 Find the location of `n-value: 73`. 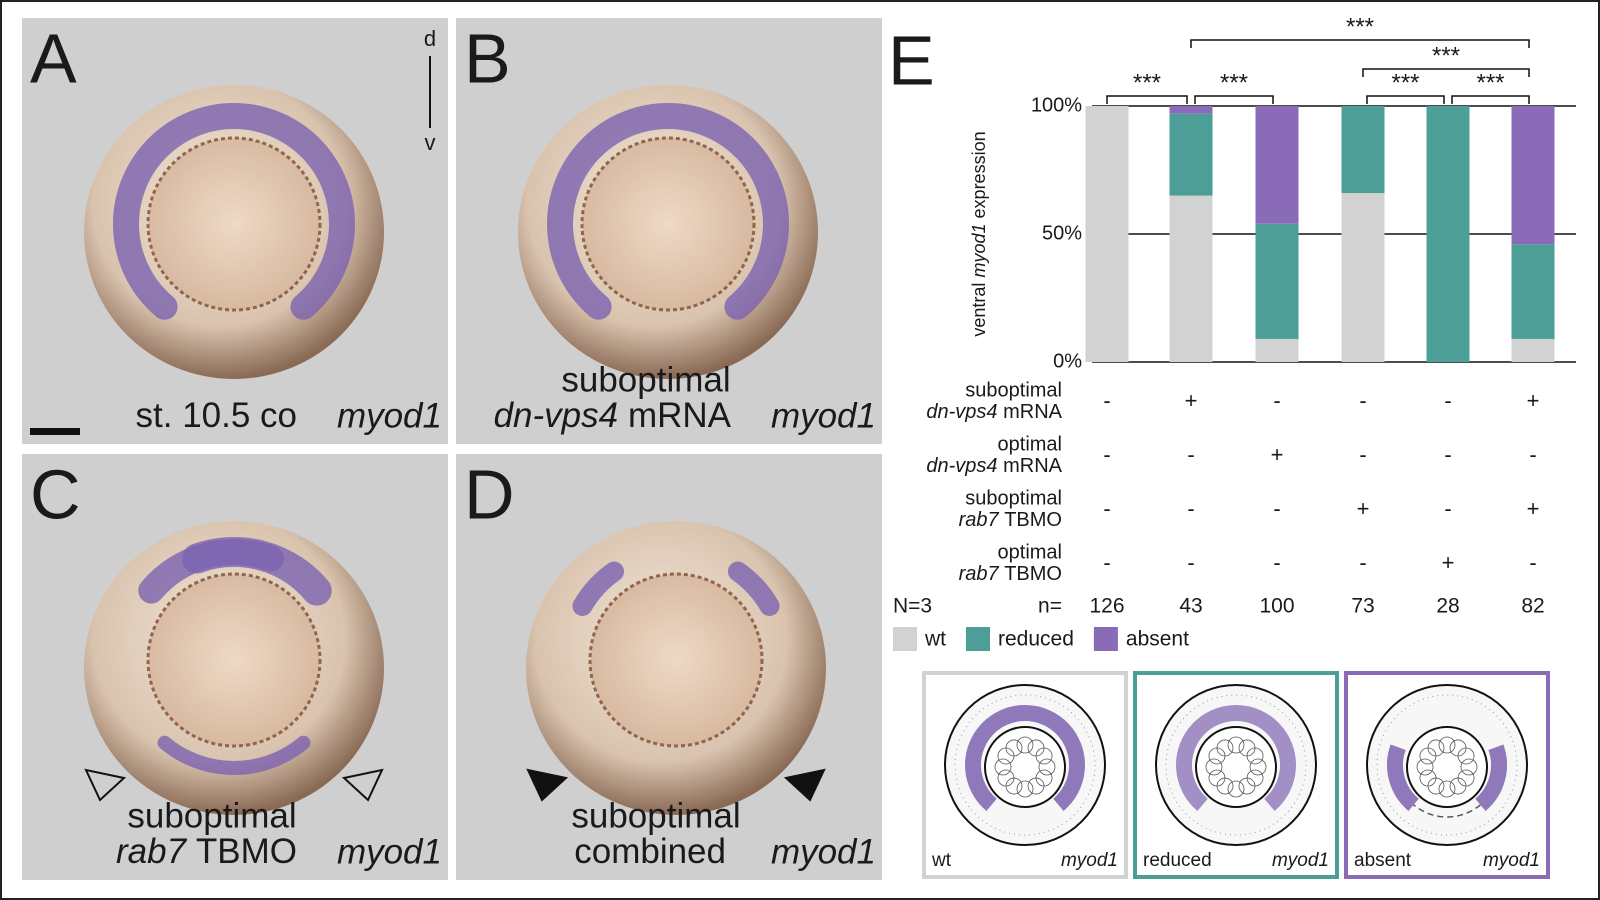

n-value: 73 is located at coordinates (1362, 606).